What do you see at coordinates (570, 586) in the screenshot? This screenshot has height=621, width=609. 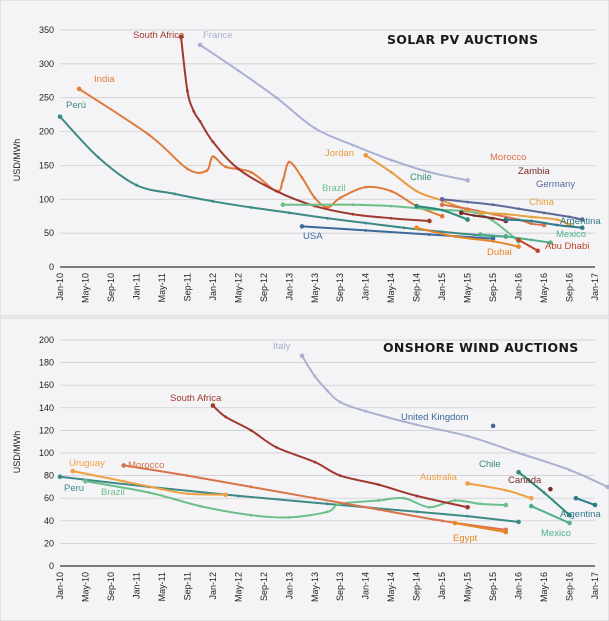 I see `wind-x-tick-sep-16: Sep-16` at bounding box center [570, 586].